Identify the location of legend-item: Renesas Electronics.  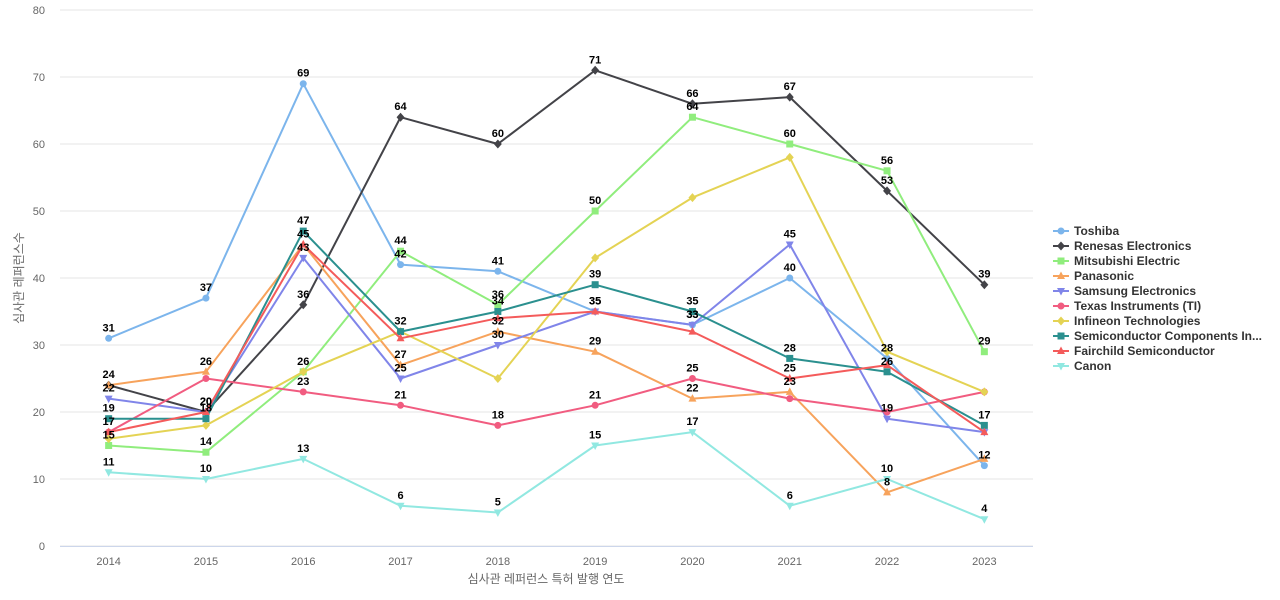
(1122, 246).